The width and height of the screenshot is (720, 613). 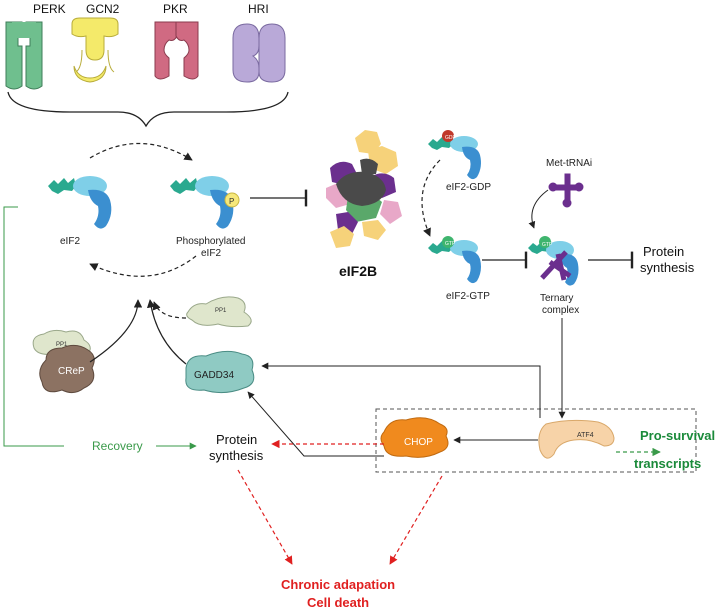 I want to click on hri-subunit-right-icon, so click(x=272, y=53).